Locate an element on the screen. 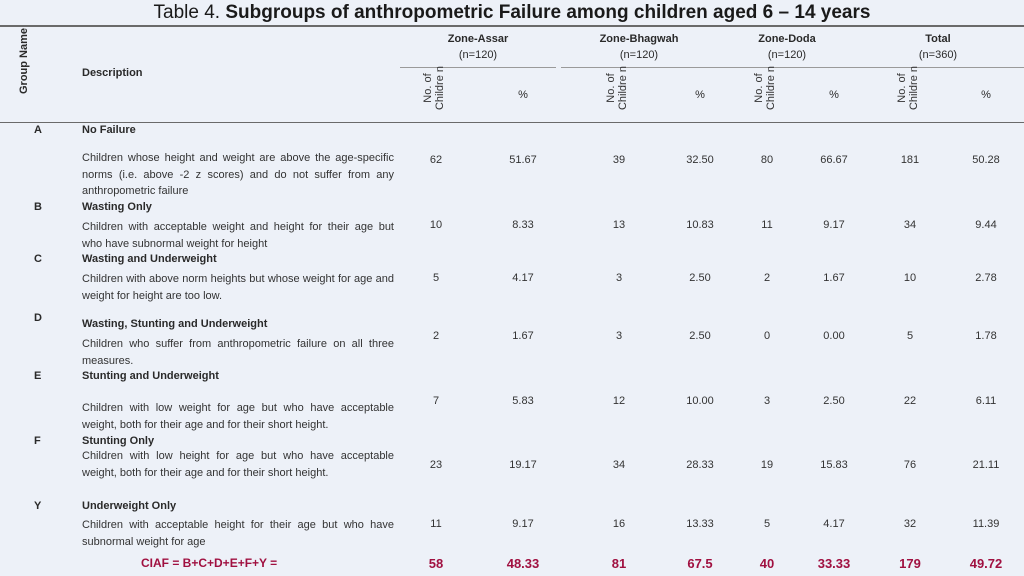 The width and height of the screenshot is (1024, 576). cell-count: 19 is located at coordinates (767, 465).